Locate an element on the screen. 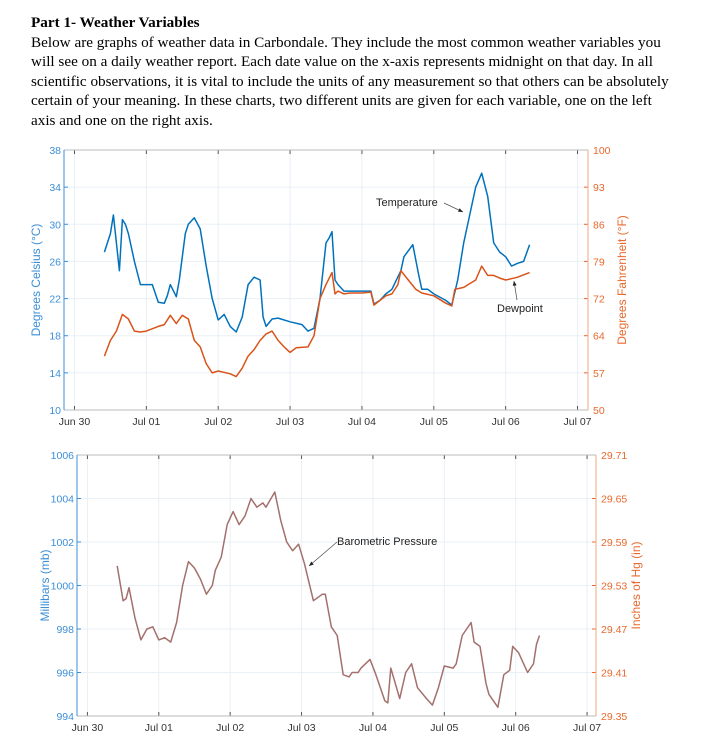 The width and height of the screenshot is (721, 755). annotation-label: Barometric Pressure is located at coordinates (387, 542).